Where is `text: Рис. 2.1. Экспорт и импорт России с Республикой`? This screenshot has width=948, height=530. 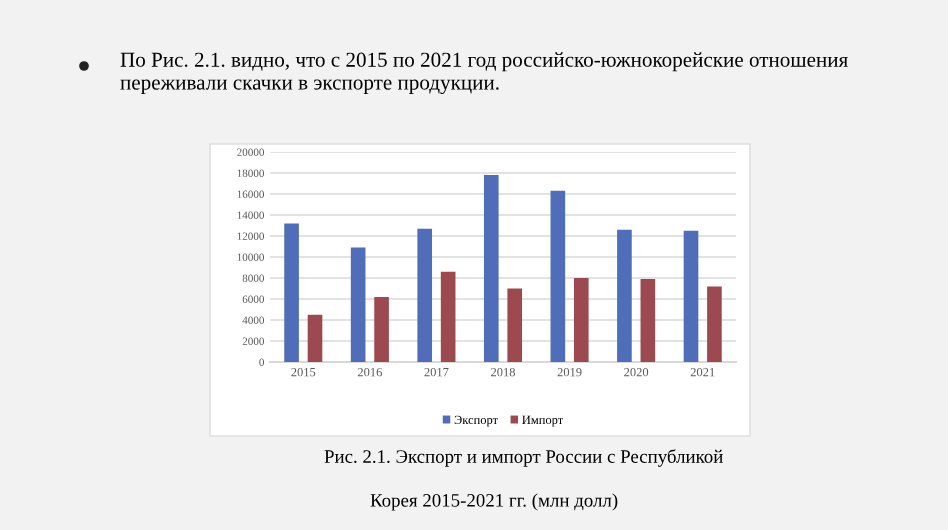 text: Рис. 2.1. Экспорт и импорт России с Республикой is located at coordinates (523, 458).